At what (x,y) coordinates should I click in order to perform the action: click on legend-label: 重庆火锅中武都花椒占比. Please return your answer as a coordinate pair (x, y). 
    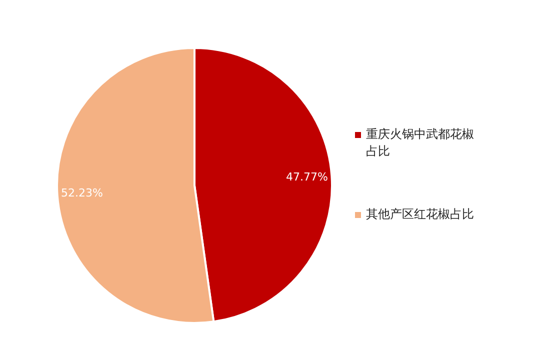
    Looking at the image, I should click on (420, 143).